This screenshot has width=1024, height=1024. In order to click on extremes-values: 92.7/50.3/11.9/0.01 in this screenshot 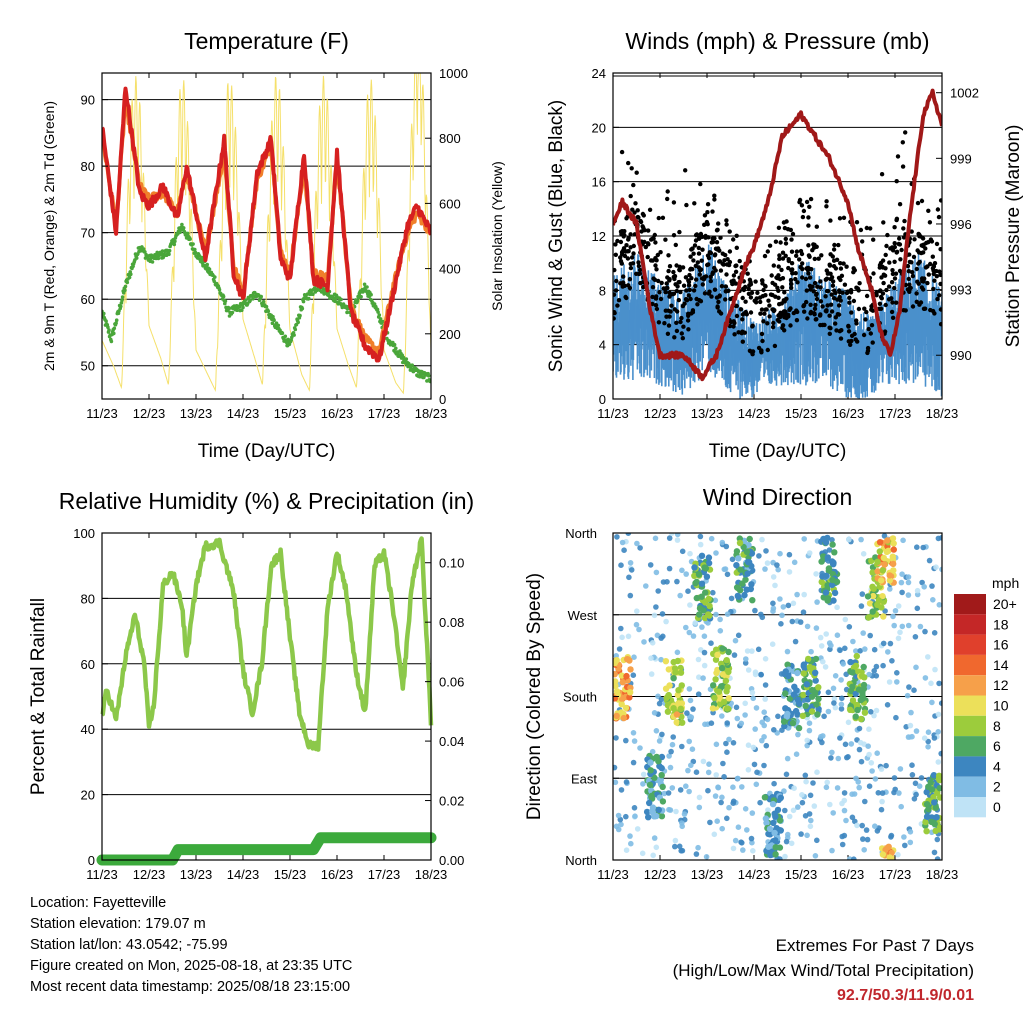, I will do `click(905, 995)`.